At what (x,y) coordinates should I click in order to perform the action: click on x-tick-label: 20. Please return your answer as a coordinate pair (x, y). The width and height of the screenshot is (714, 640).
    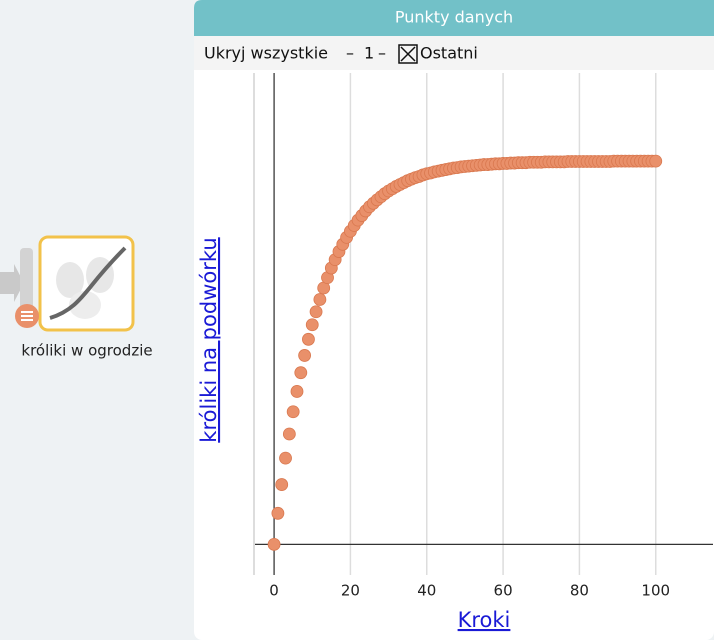
    Looking at the image, I should click on (350, 591).